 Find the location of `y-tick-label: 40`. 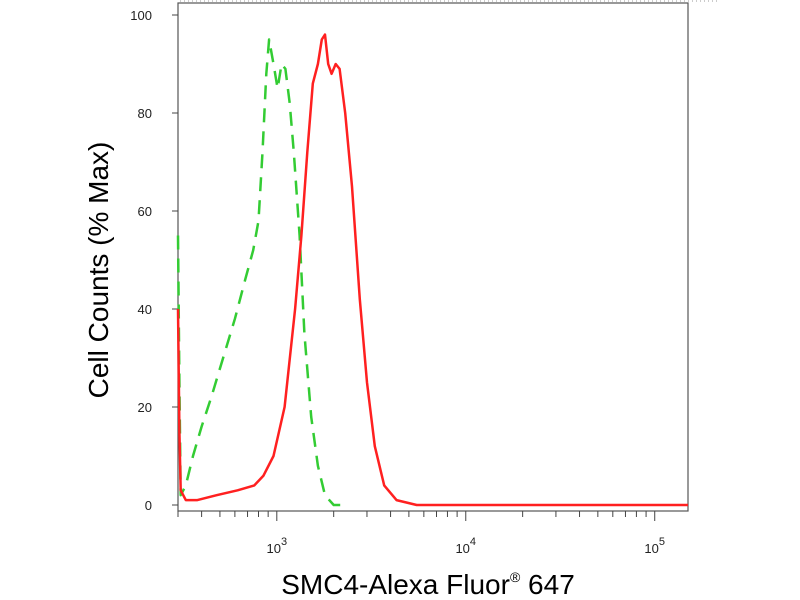

y-tick-label: 40 is located at coordinates (145, 309).